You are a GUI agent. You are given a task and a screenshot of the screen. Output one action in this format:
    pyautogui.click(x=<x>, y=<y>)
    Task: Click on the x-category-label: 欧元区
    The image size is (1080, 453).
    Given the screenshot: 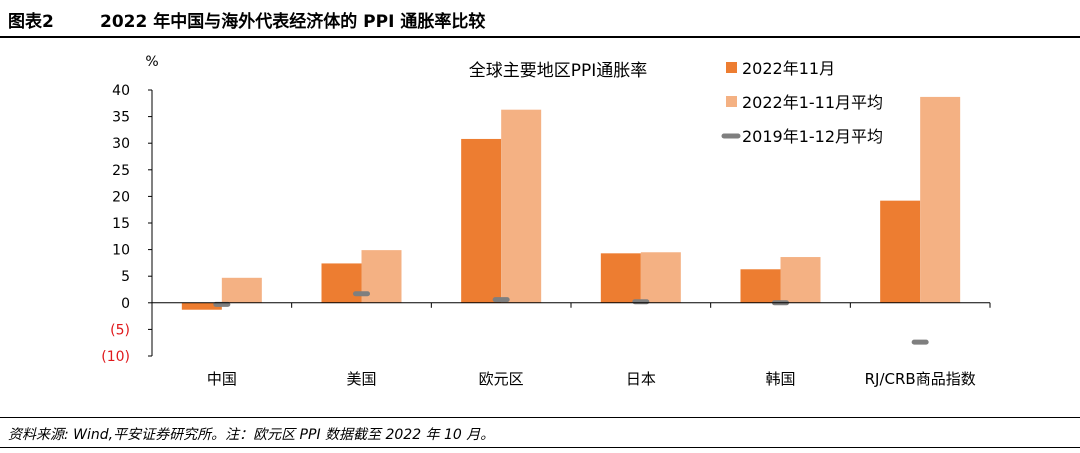 What is the action you would take?
    pyautogui.click(x=501, y=379)
    